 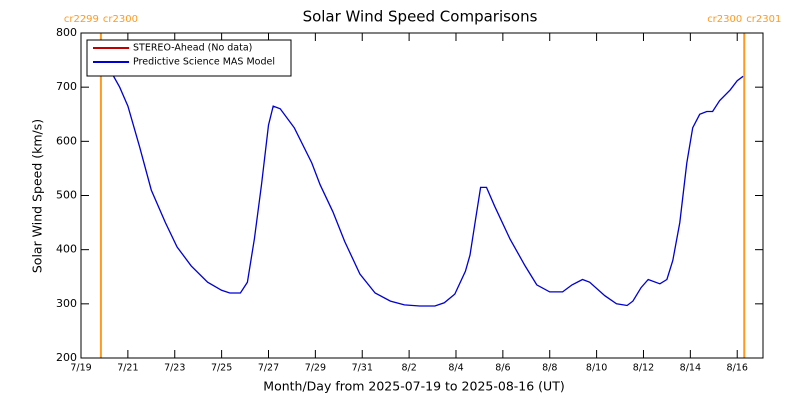 What do you see at coordinates (549, 368) in the screenshot?
I see `x-tick-label: 8/8` at bounding box center [549, 368].